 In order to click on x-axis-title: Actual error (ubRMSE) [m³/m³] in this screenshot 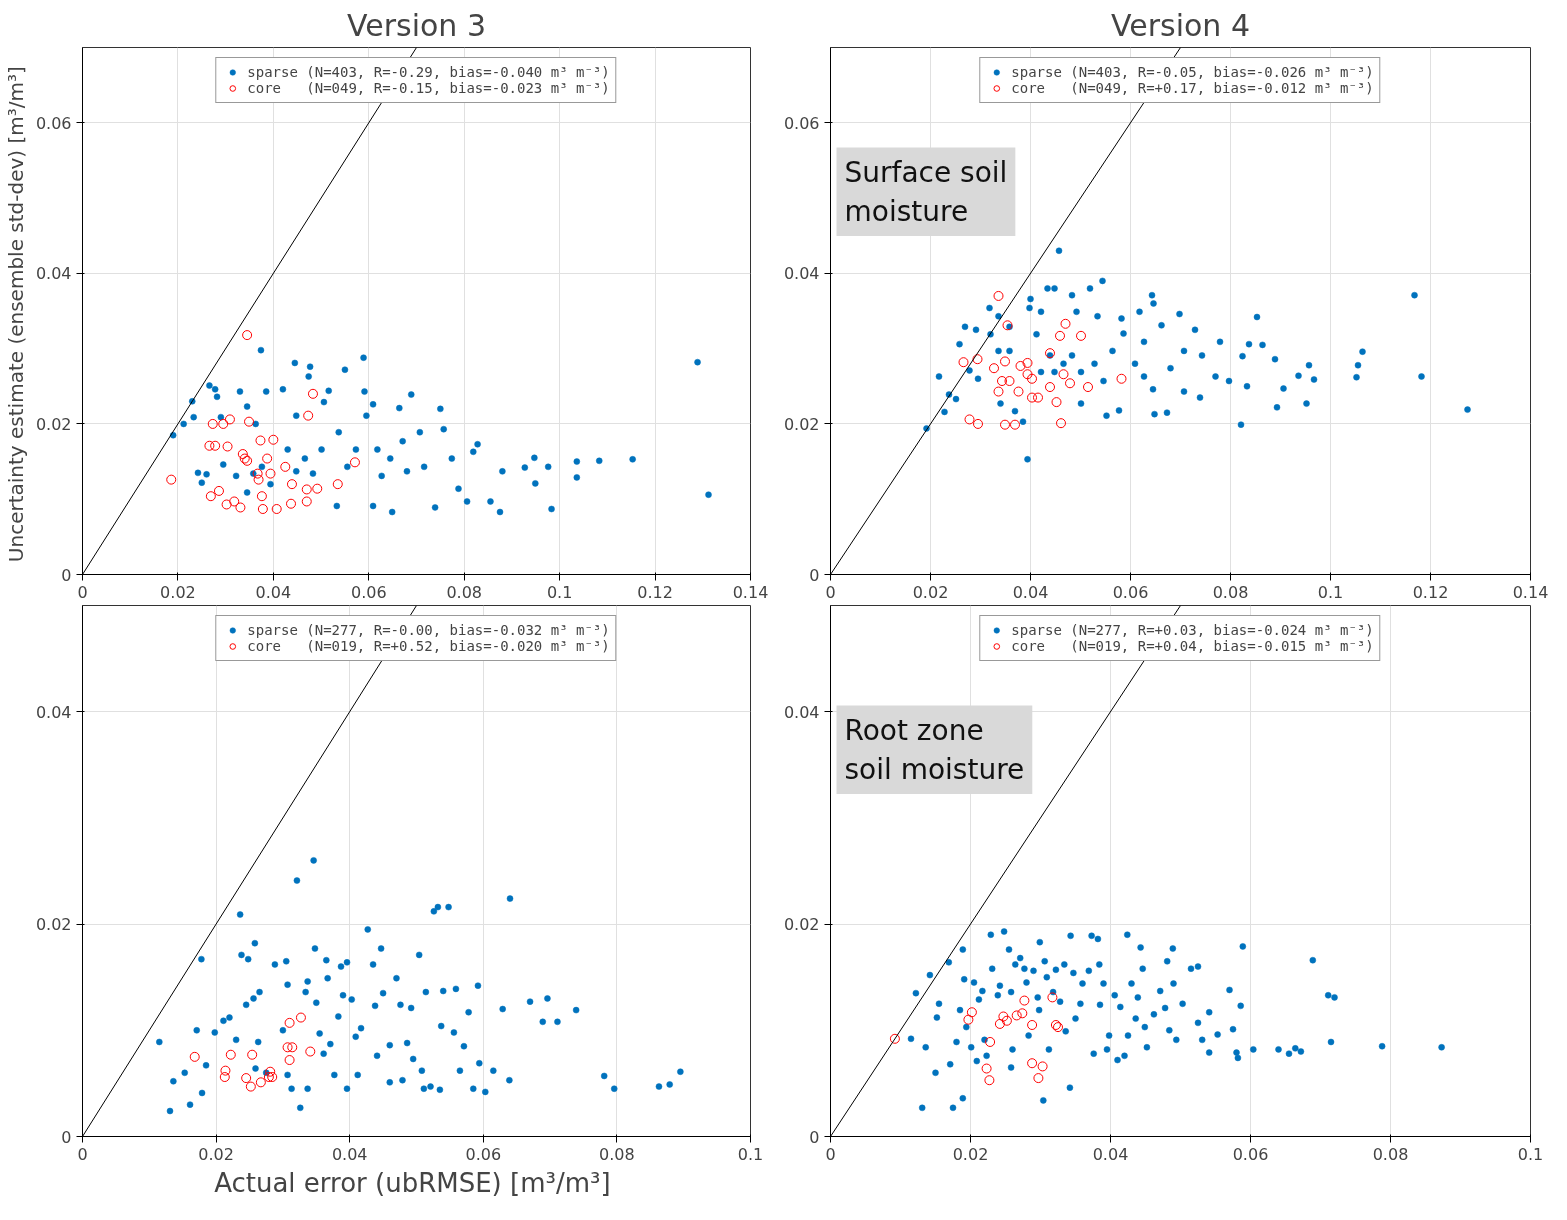, I will do `click(412, 1182)`.